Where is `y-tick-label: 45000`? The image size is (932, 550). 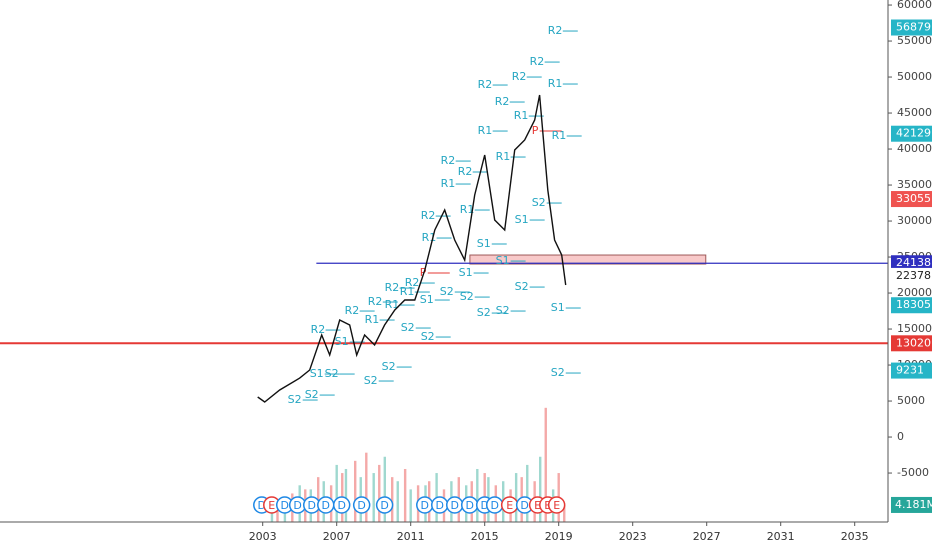
y-tick-label: 45000 is located at coordinates (914, 112).